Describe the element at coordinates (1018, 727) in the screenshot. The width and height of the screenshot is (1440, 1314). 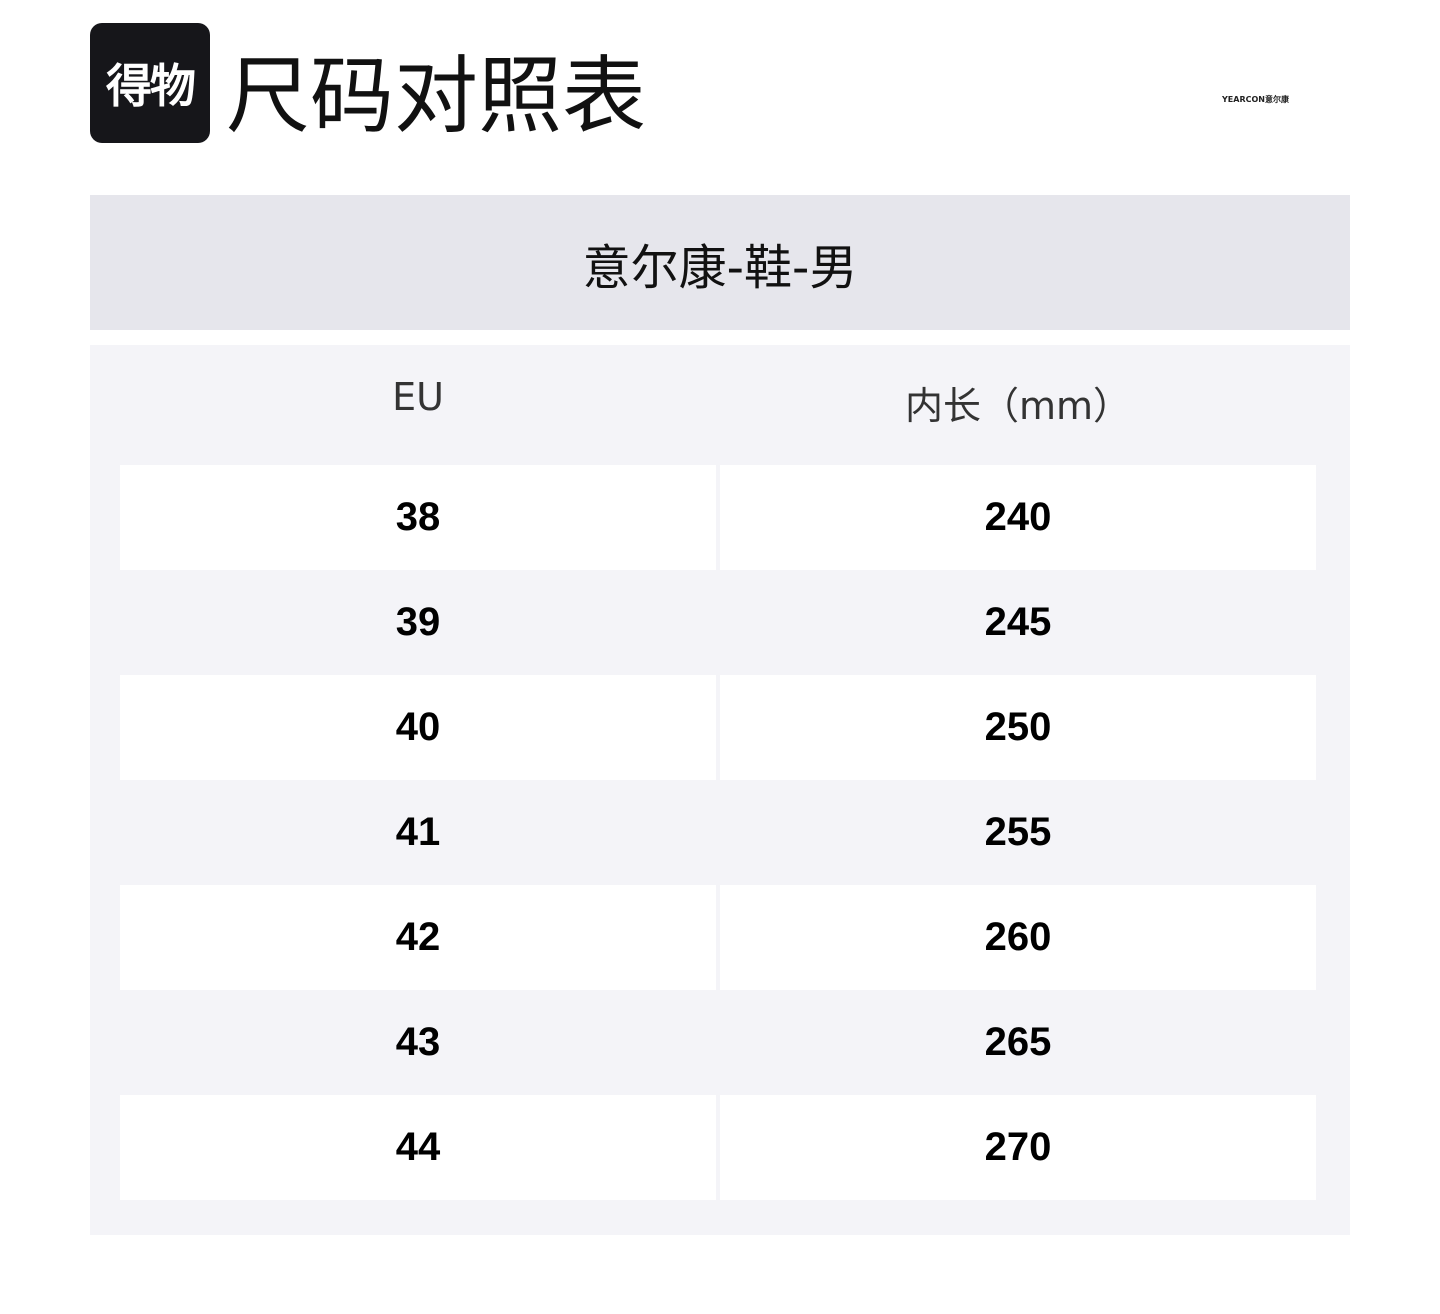
I see `length-cell: 250` at that location.